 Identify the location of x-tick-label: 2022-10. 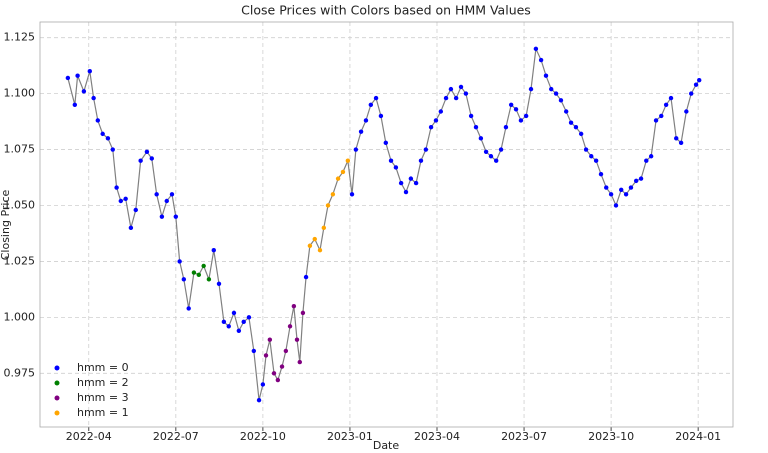
(263, 436).